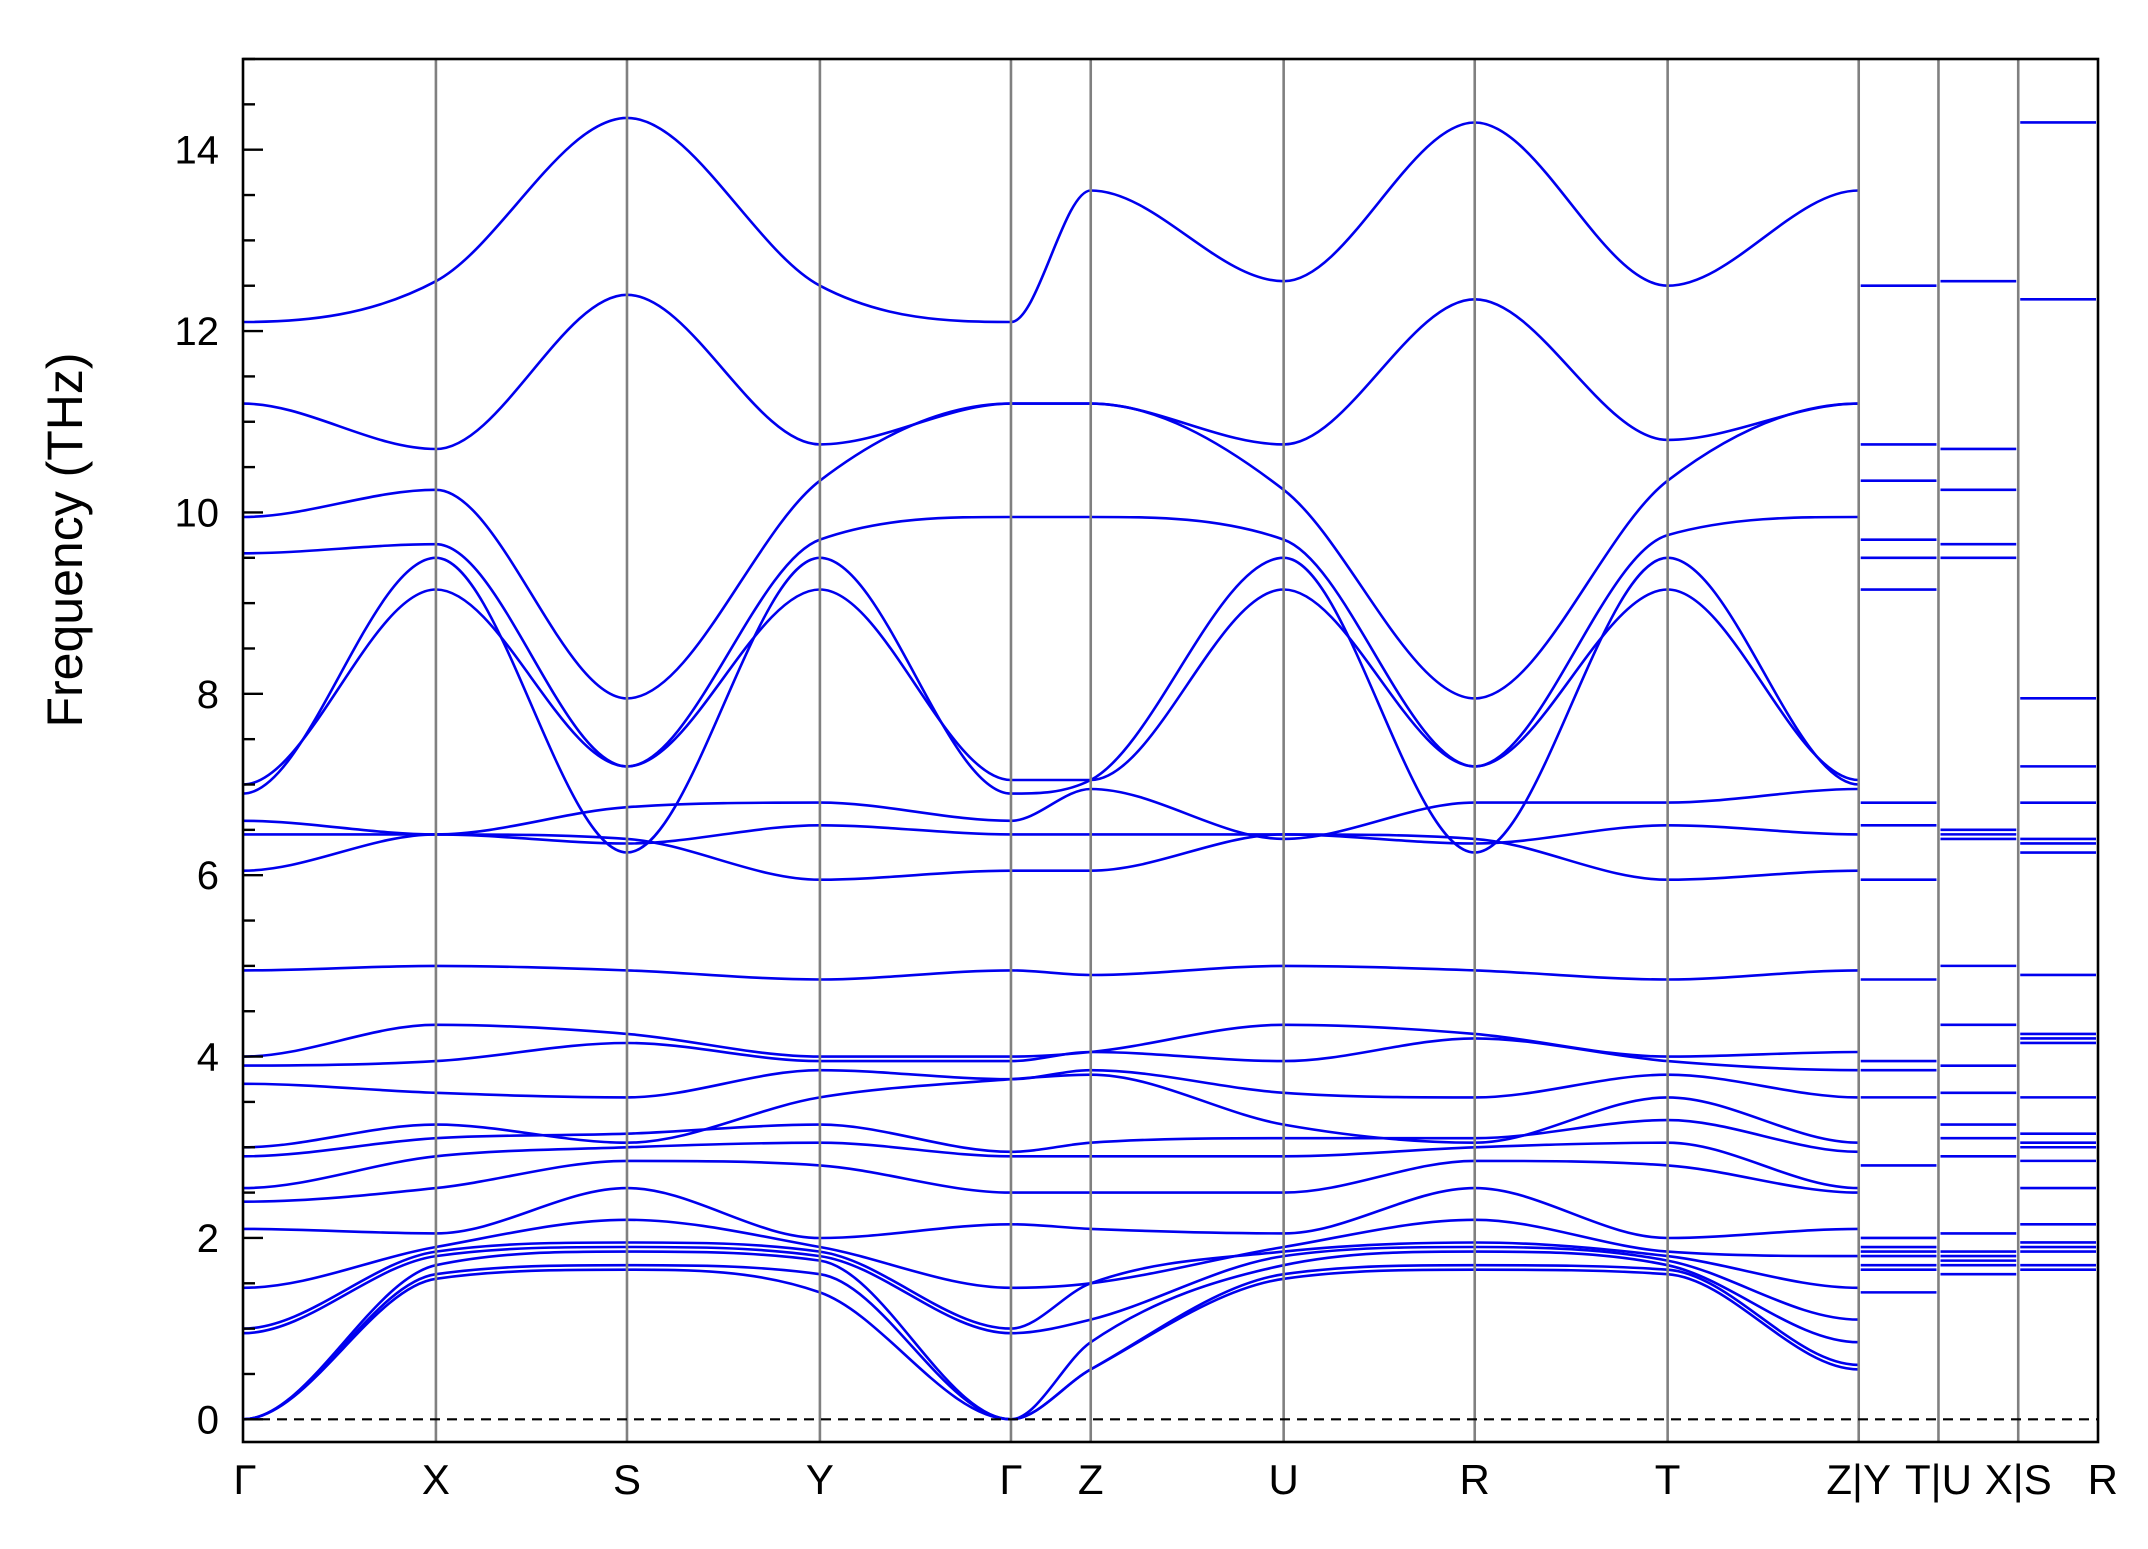  Describe the element at coordinates (1091, 1479) in the screenshot. I see `x-tick-label: Z` at that location.